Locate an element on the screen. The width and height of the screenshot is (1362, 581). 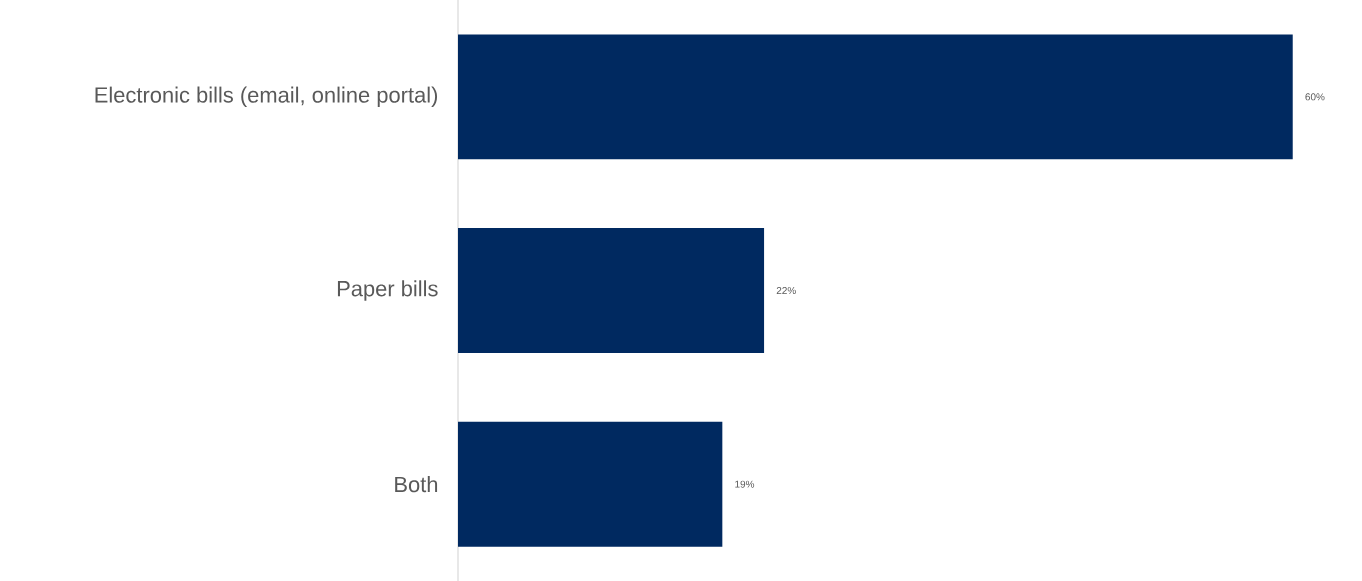
data-label: 22% is located at coordinates (786, 291).